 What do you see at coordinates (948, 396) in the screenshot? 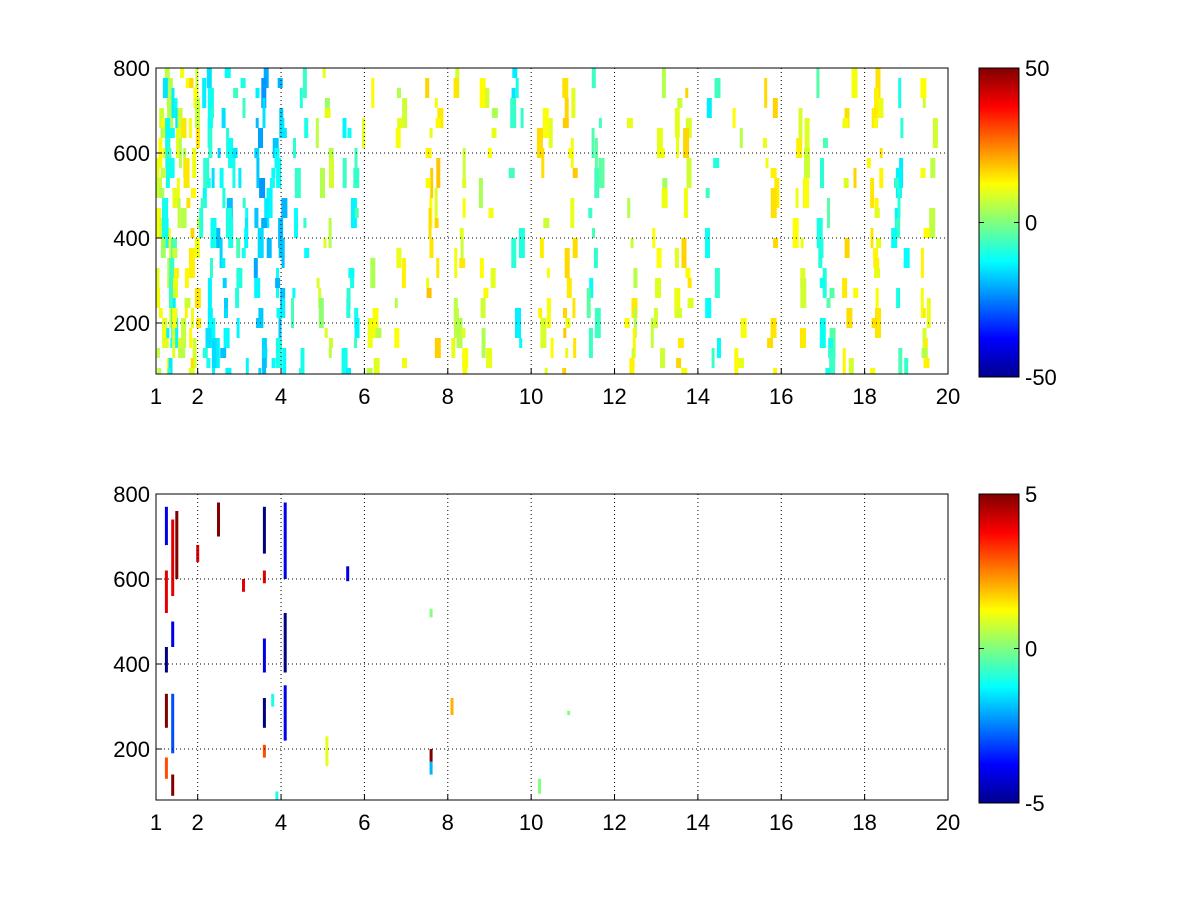
I see `x-tick-label: 20` at bounding box center [948, 396].